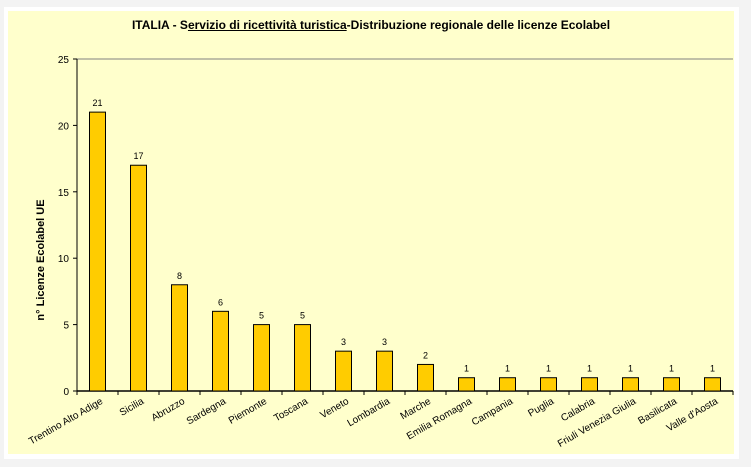  Describe the element at coordinates (492, 412) in the screenshot. I see `x-tick-label: Campania` at that location.